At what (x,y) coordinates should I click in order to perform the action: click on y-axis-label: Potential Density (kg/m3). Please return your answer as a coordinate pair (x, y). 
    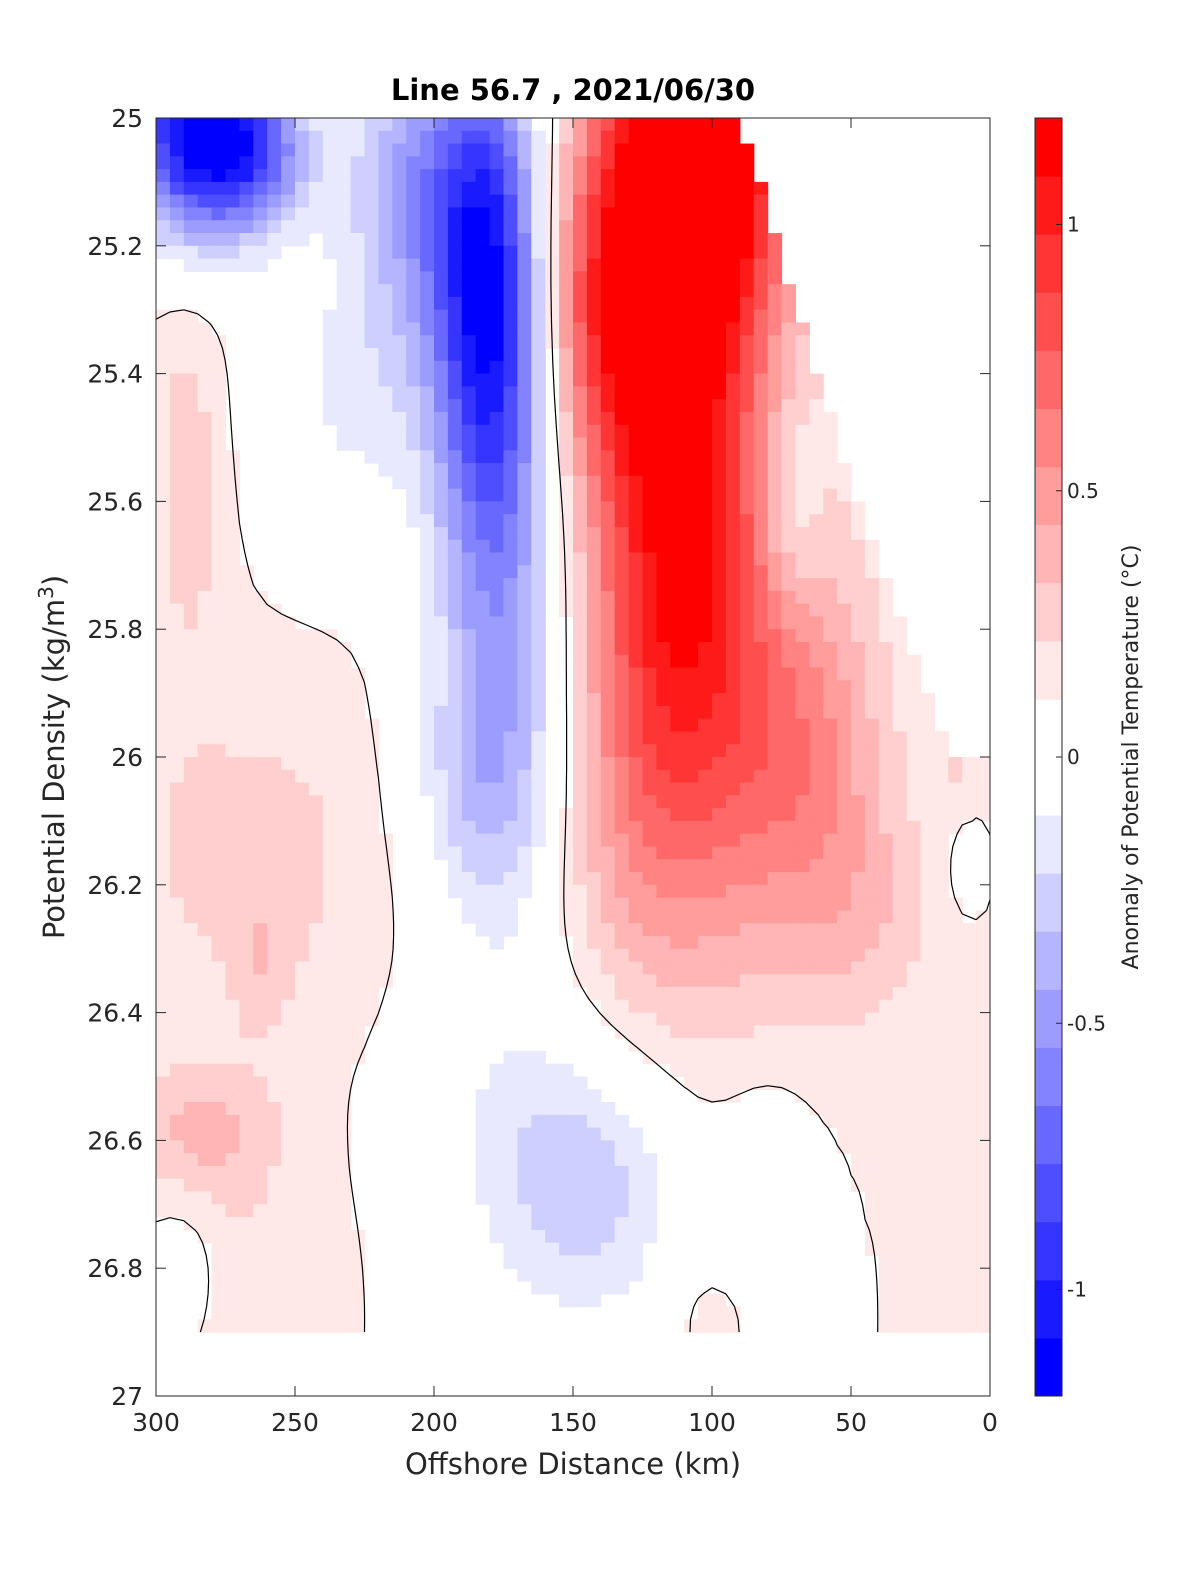
    Looking at the image, I should click on (52, 757).